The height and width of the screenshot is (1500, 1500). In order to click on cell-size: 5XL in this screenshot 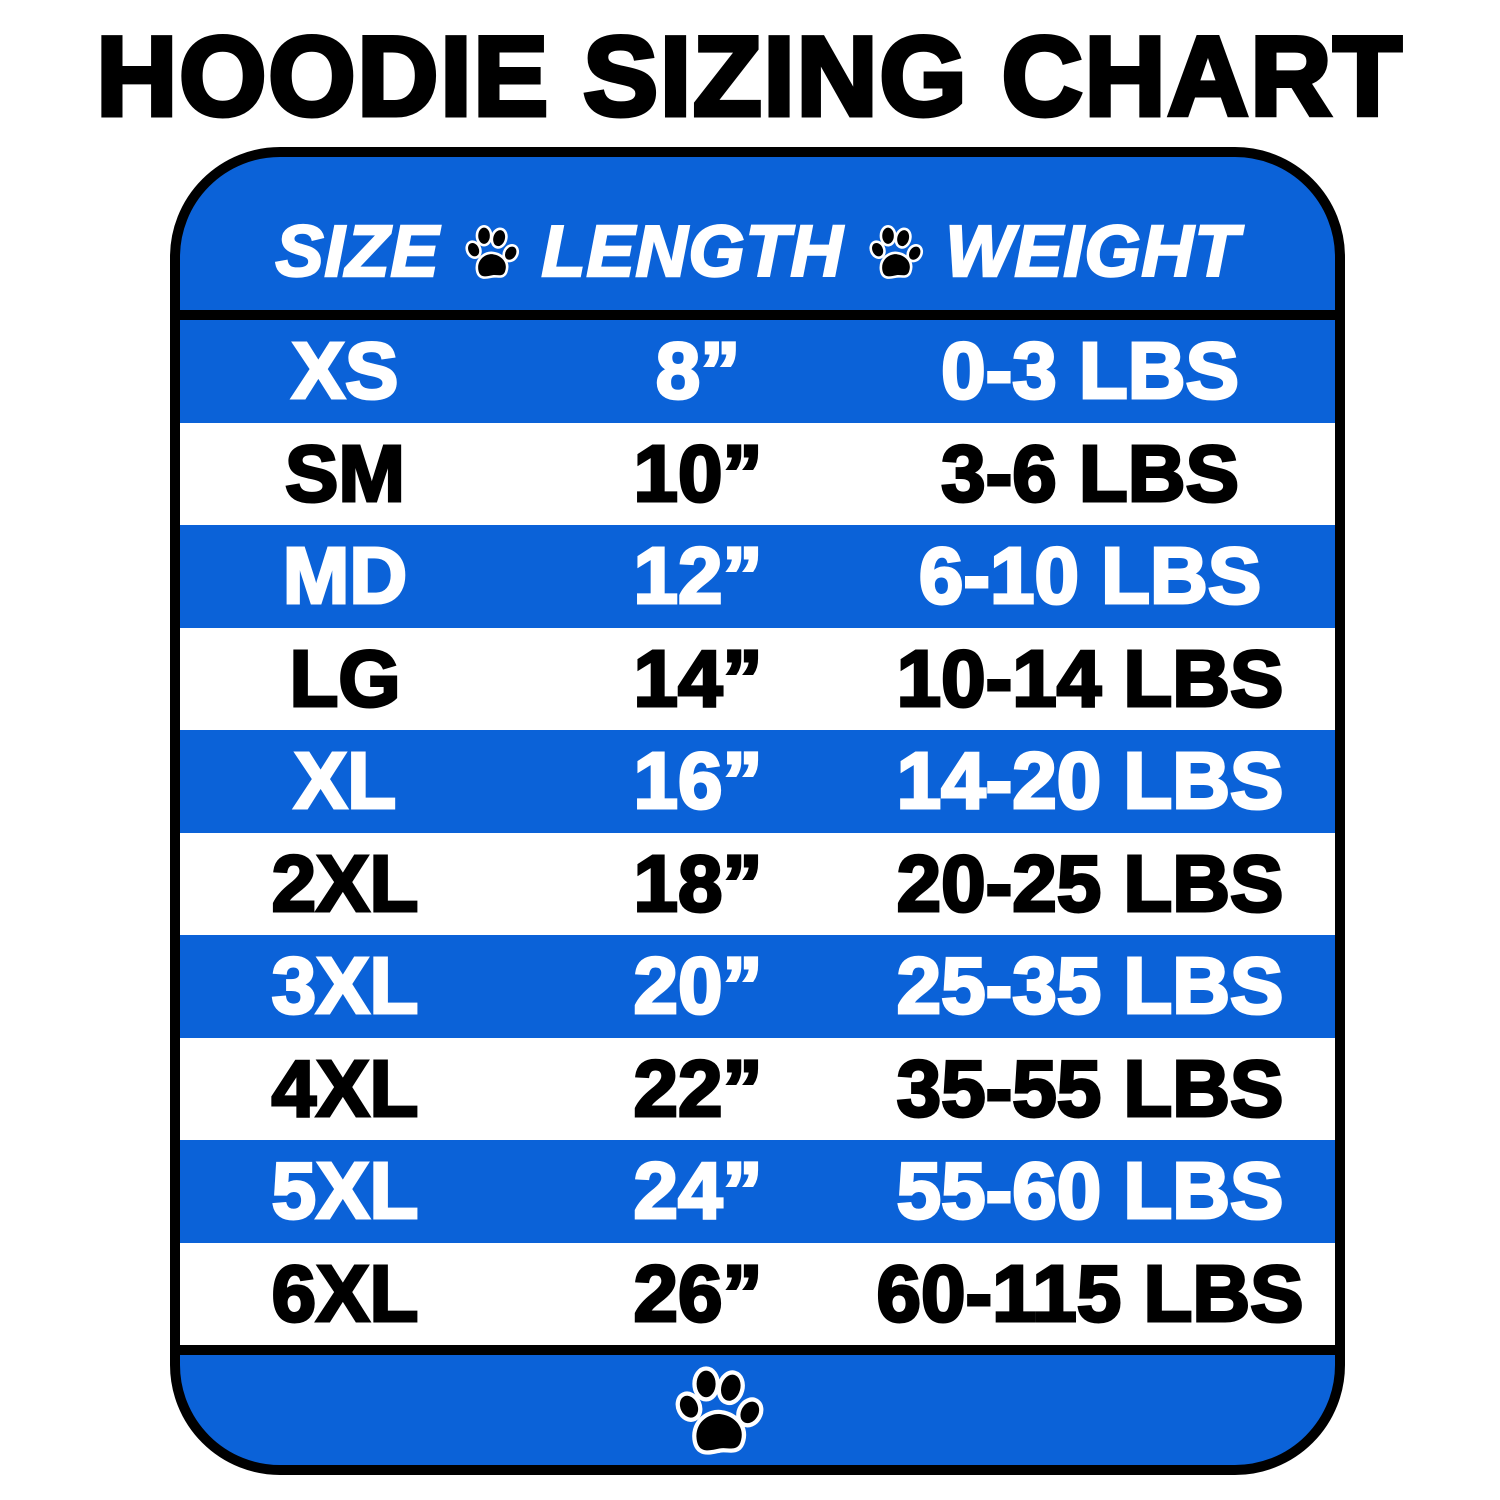, I will do `click(345, 1191)`.